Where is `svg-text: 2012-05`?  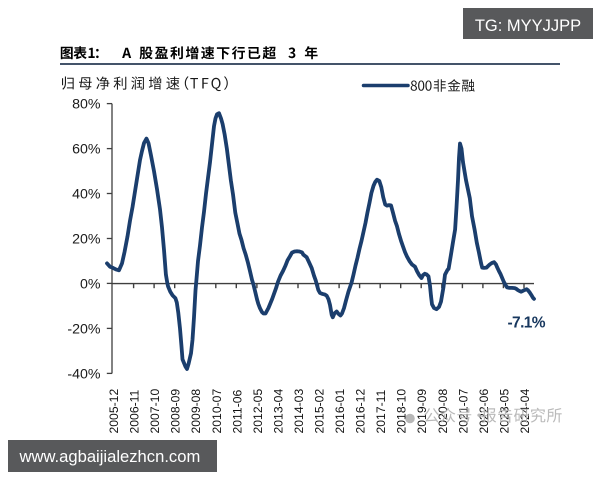
svg-text: 2012-05 is located at coordinates (258, 411).